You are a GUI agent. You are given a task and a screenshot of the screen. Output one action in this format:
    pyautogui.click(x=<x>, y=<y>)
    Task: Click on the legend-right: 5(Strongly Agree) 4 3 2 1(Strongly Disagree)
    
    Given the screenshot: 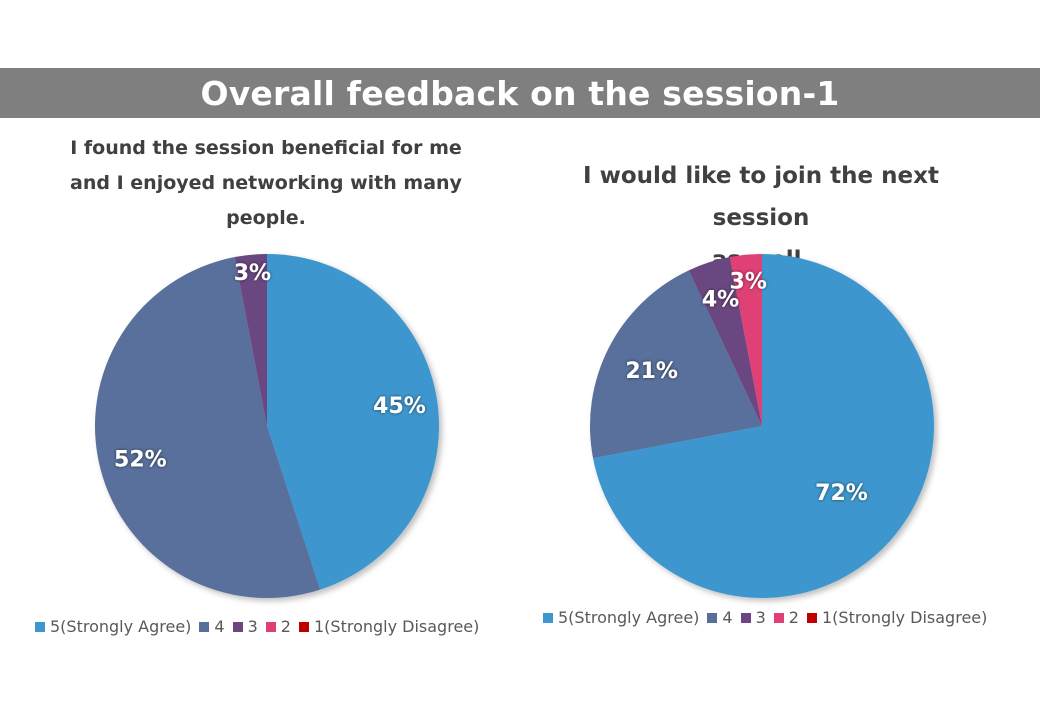 What is the action you would take?
    pyautogui.click(x=769, y=617)
    